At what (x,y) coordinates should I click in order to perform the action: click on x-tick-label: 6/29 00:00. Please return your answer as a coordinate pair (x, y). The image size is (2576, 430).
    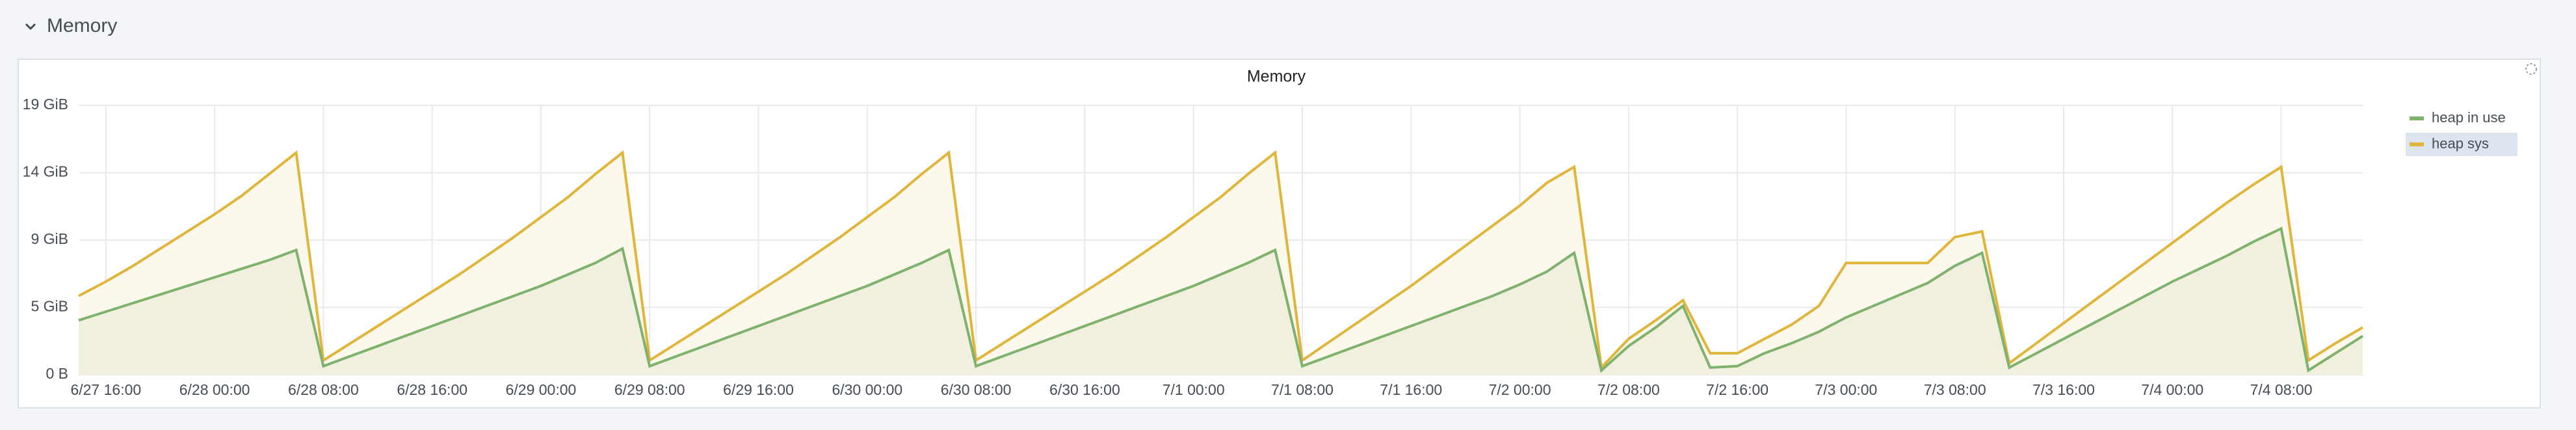
    Looking at the image, I should click on (541, 390).